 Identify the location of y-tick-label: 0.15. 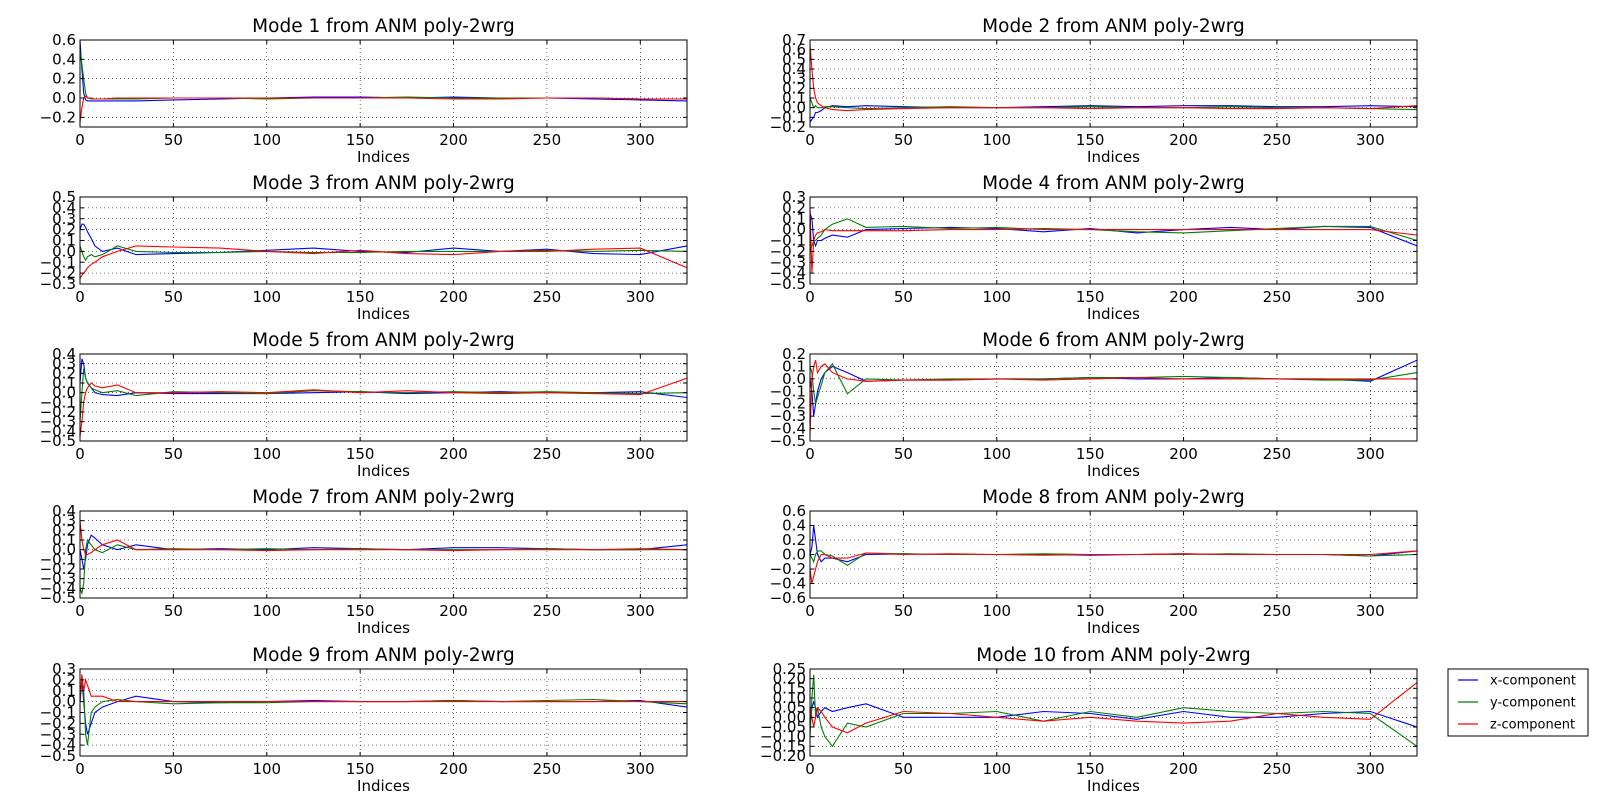
(789, 688).